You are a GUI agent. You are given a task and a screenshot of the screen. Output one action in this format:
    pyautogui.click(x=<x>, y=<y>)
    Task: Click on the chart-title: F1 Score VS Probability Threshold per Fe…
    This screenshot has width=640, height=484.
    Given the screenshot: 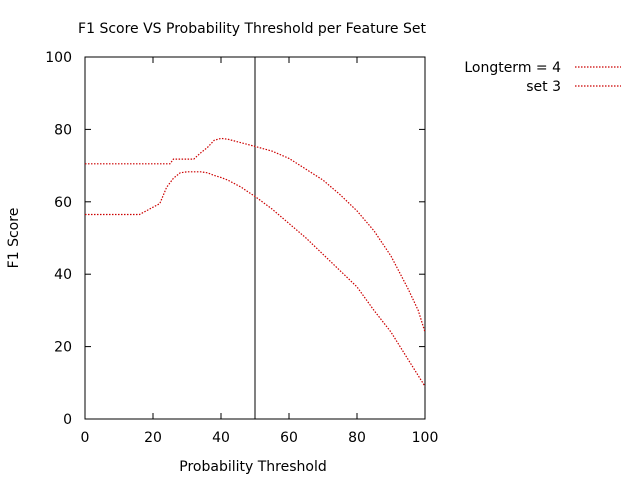 What is the action you would take?
    pyautogui.click(x=252, y=29)
    